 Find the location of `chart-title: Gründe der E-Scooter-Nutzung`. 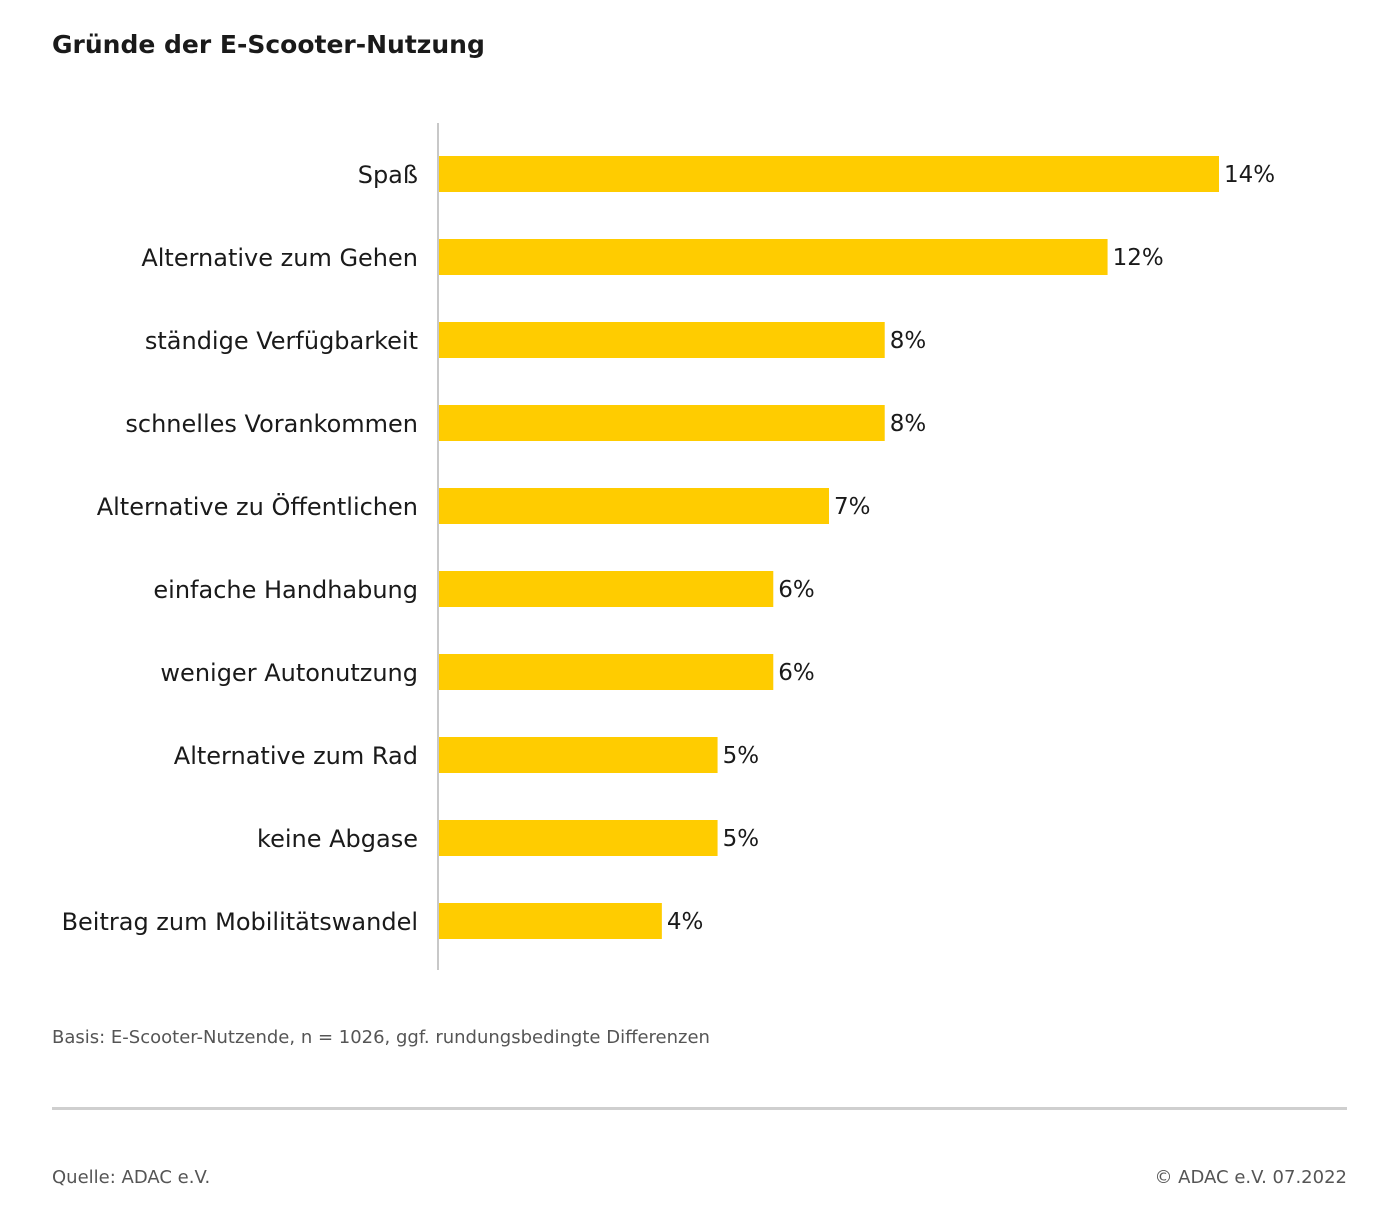

chart-title: Gründe der E-Scooter-Nutzung is located at coordinates (268, 44).